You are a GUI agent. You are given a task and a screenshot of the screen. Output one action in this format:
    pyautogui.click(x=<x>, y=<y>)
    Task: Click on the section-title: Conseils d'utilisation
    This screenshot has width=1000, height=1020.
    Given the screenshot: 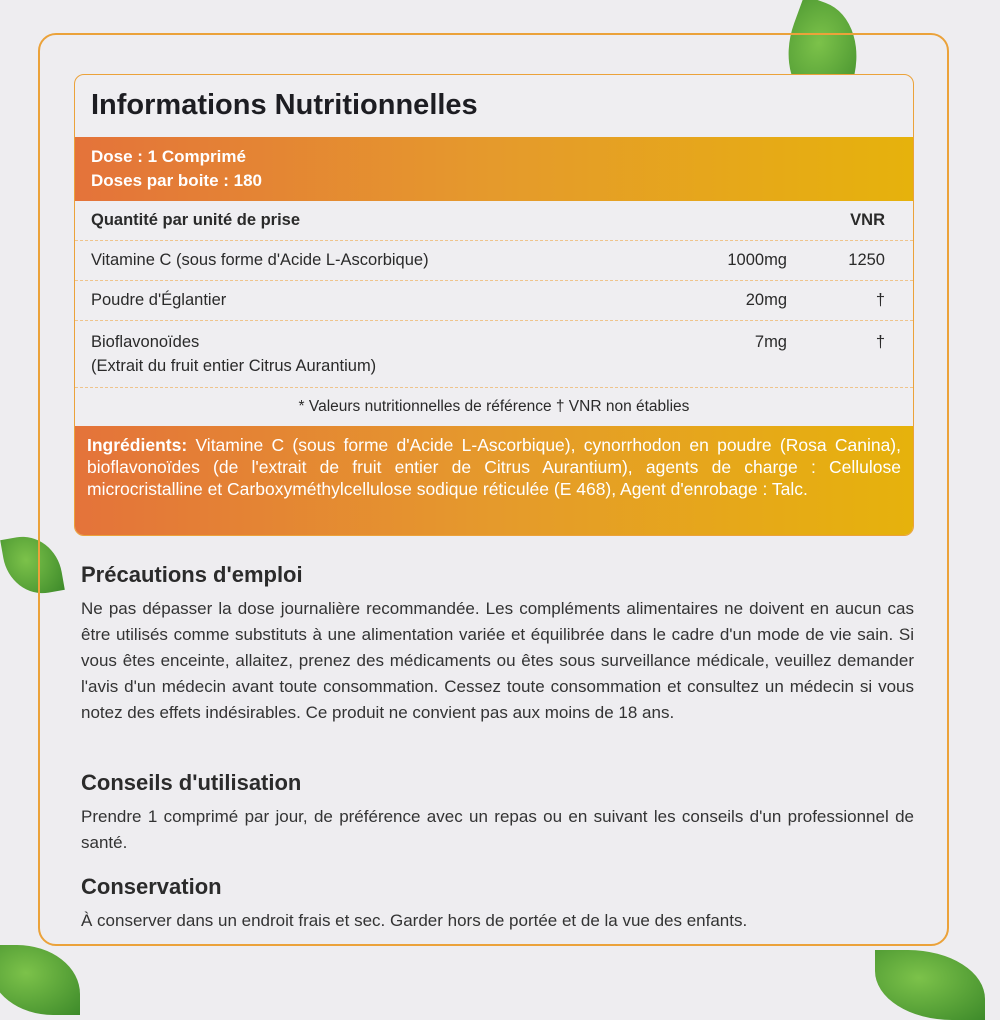 What is the action you would take?
    pyautogui.click(x=191, y=782)
    